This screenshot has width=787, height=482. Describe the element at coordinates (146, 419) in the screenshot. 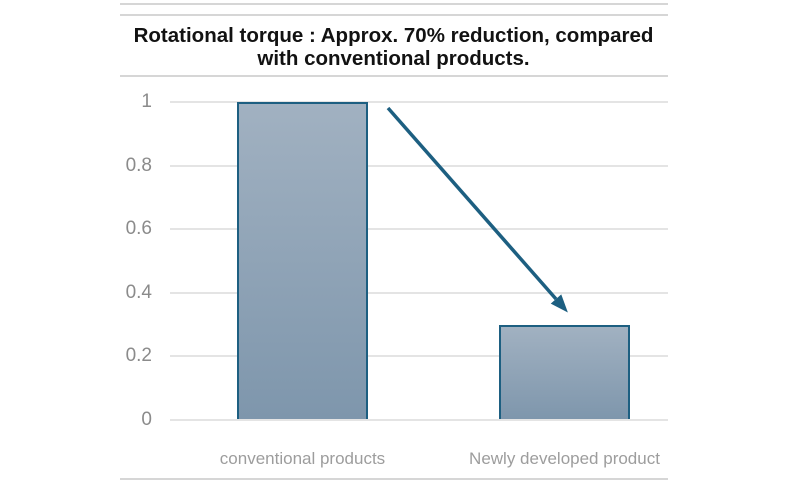

I see `y-axis-tick-label: 0` at that location.